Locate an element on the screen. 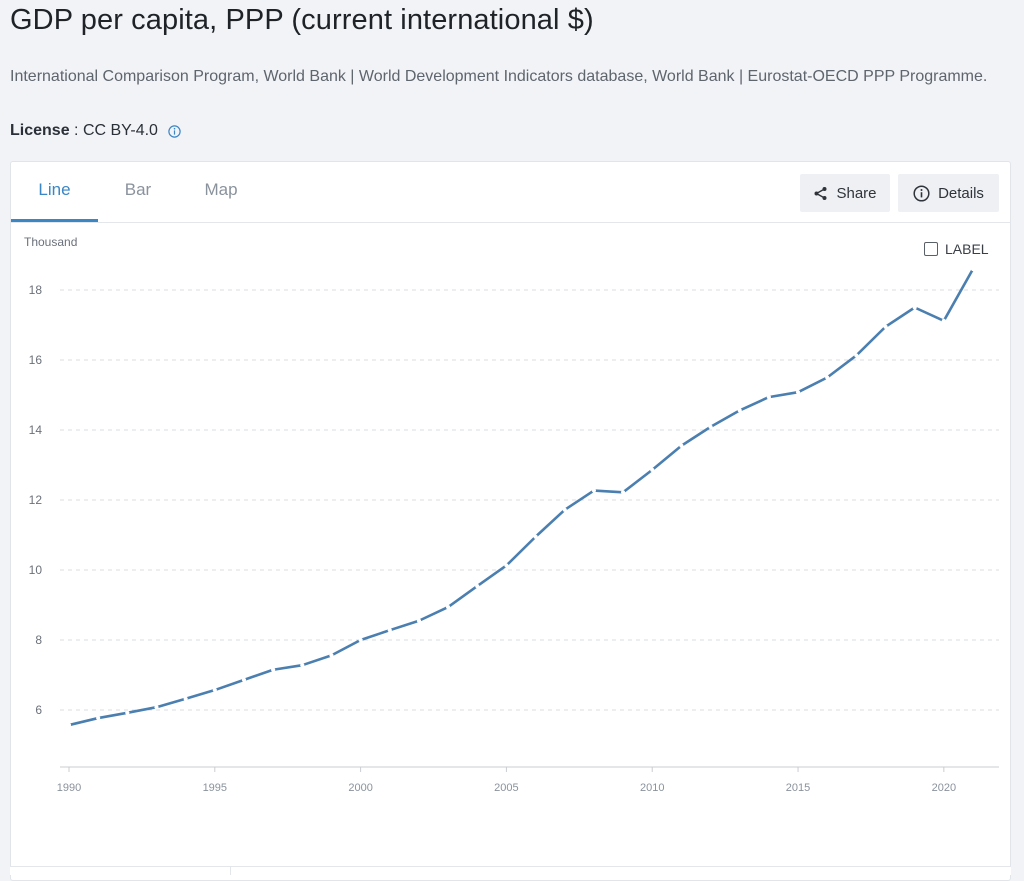 This screenshot has height=881, width=1024. card-footer-strip is located at coordinates (510, 870).